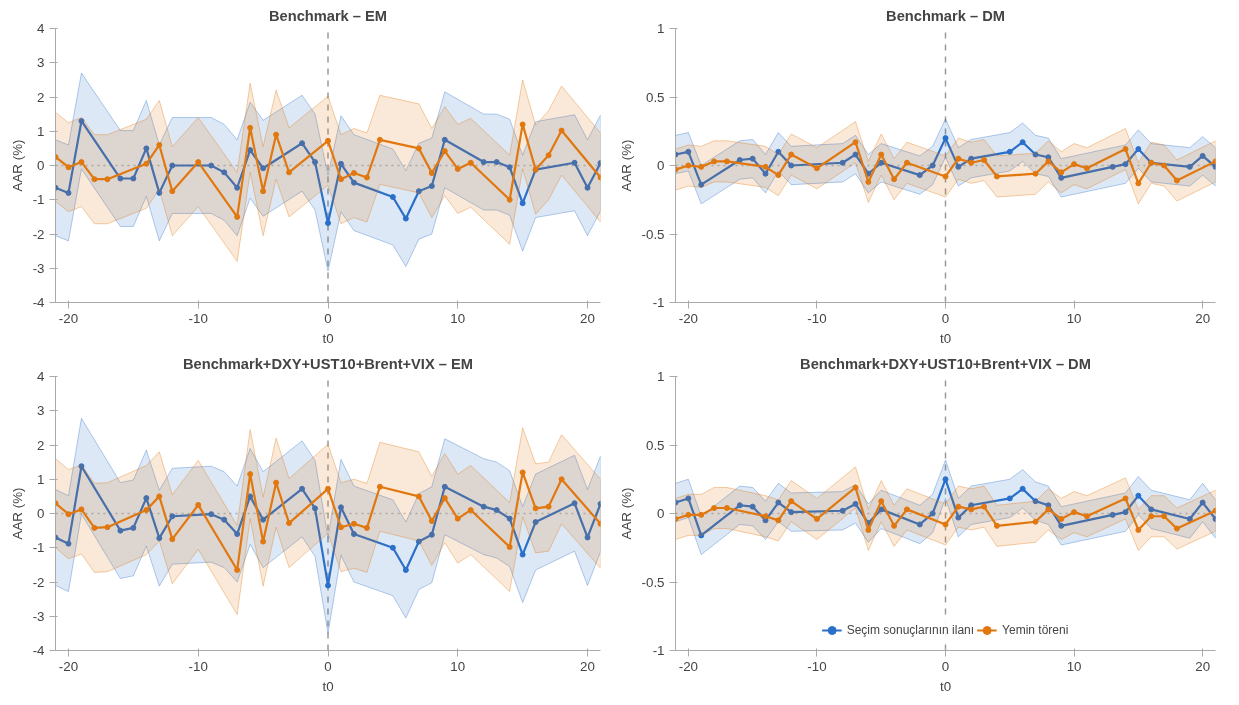 This screenshot has height=705, width=1239. What do you see at coordinates (41, 479) in the screenshot?
I see `y-tick-label: 1` at bounding box center [41, 479].